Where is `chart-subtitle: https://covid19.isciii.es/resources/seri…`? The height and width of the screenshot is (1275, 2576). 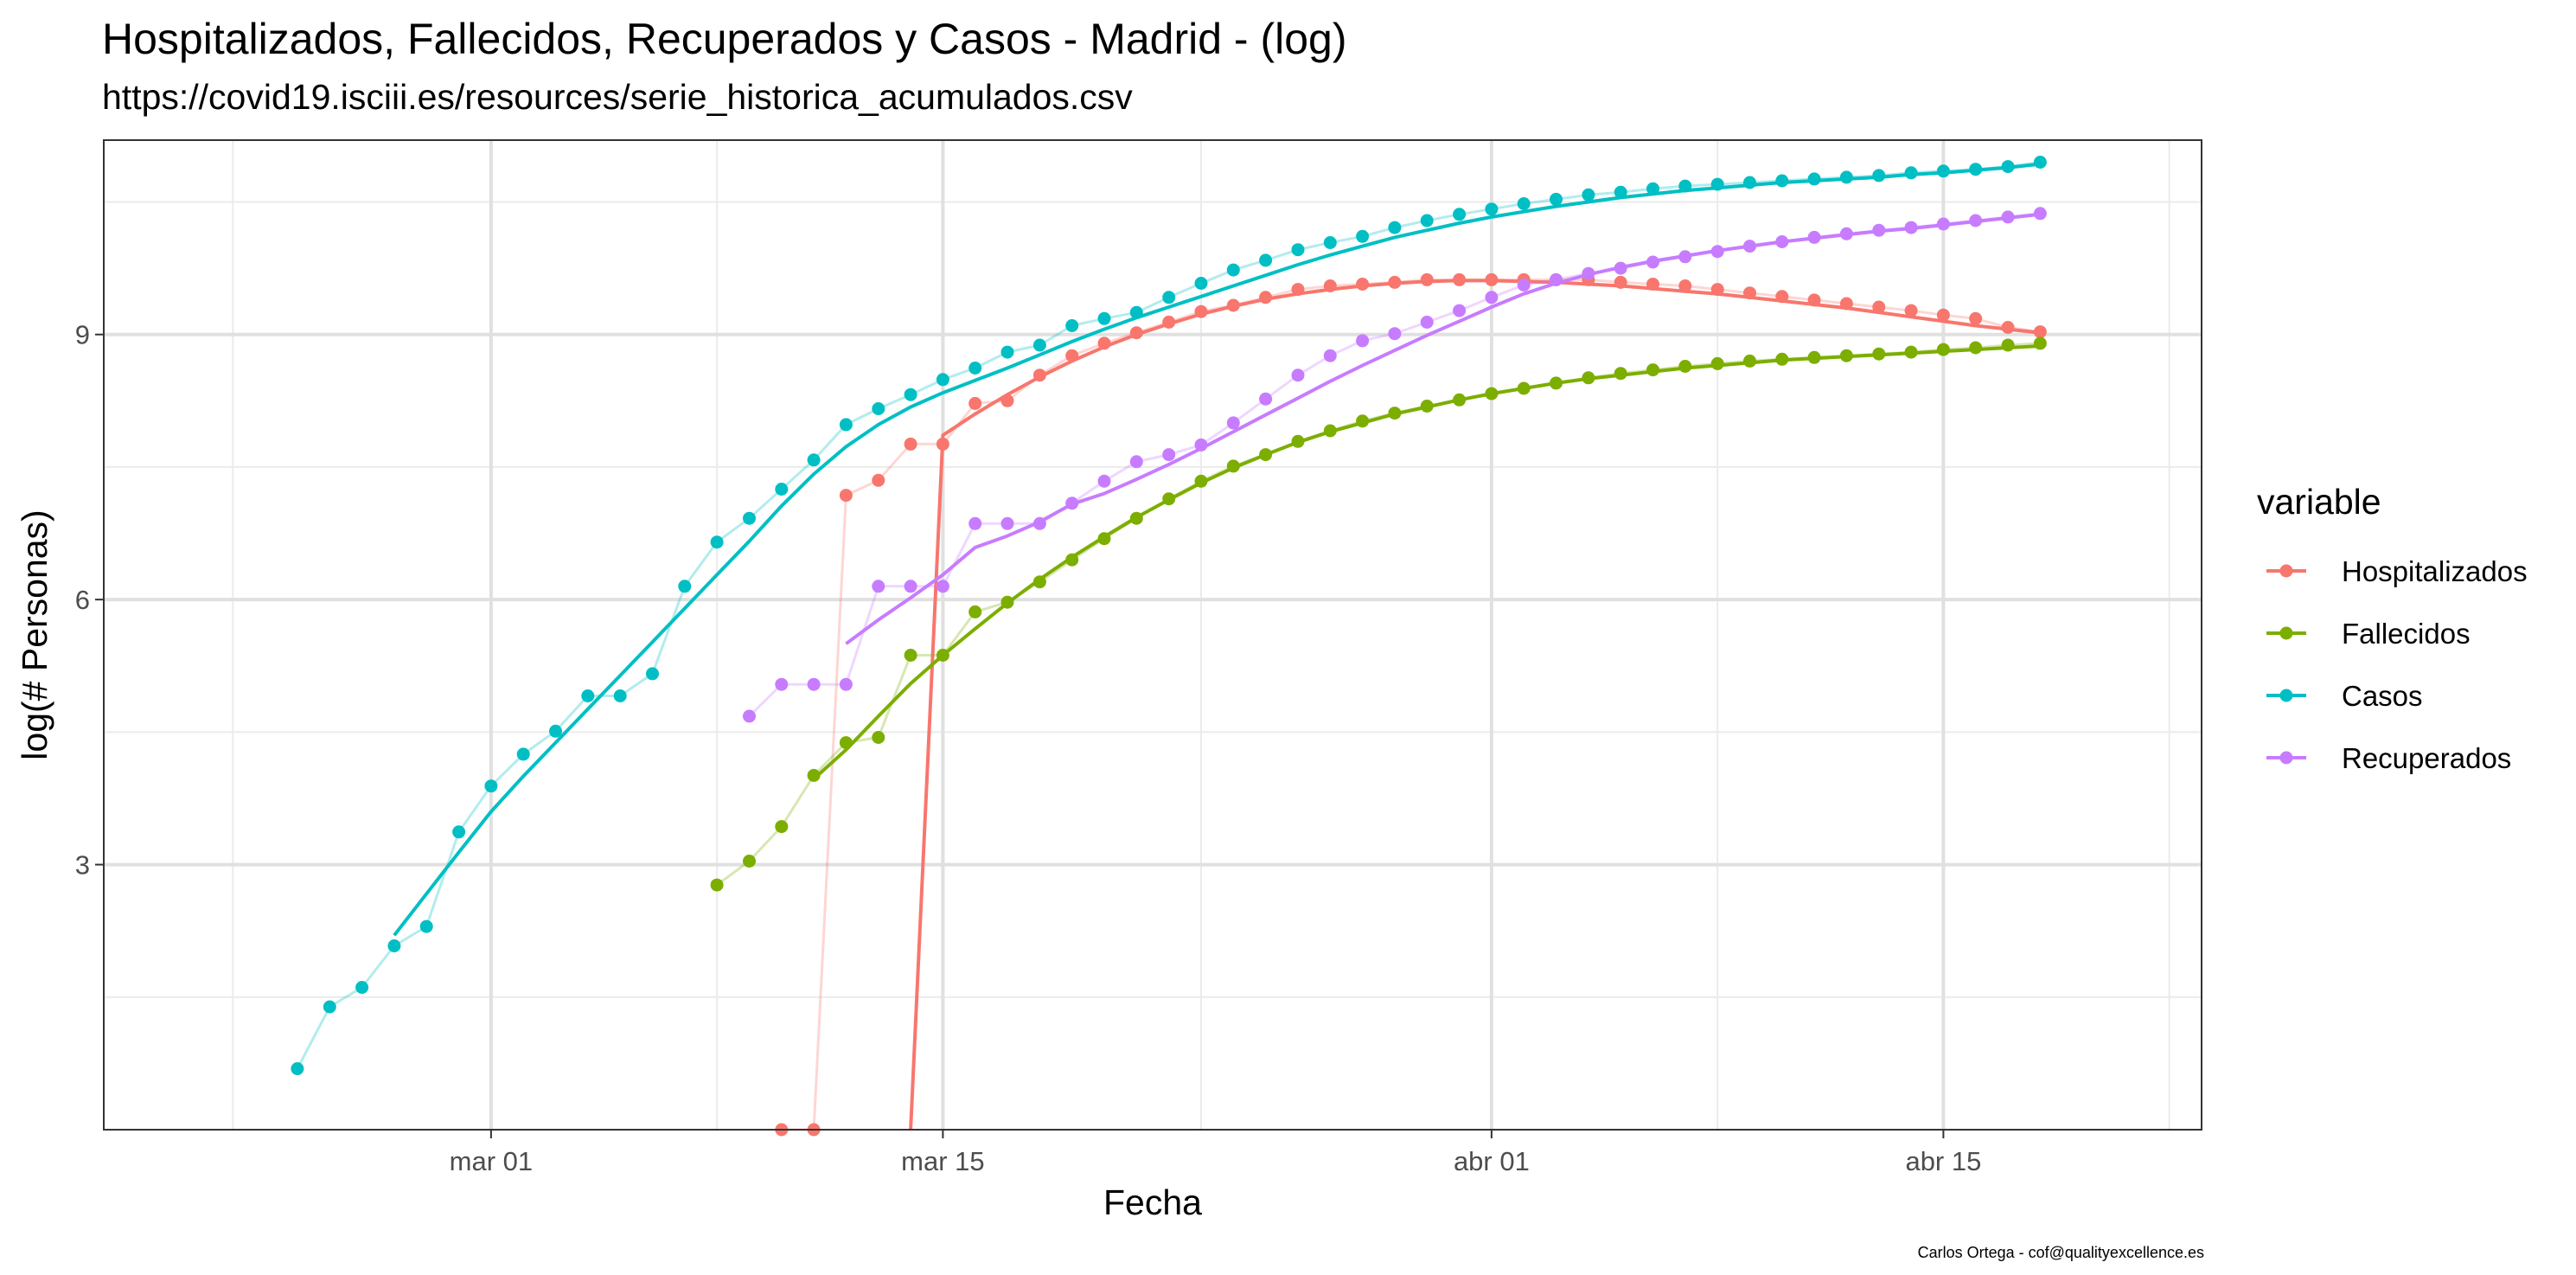 chart-subtitle: https://covid19.isciii.es/resources/seri… is located at coordinates (617, 97).